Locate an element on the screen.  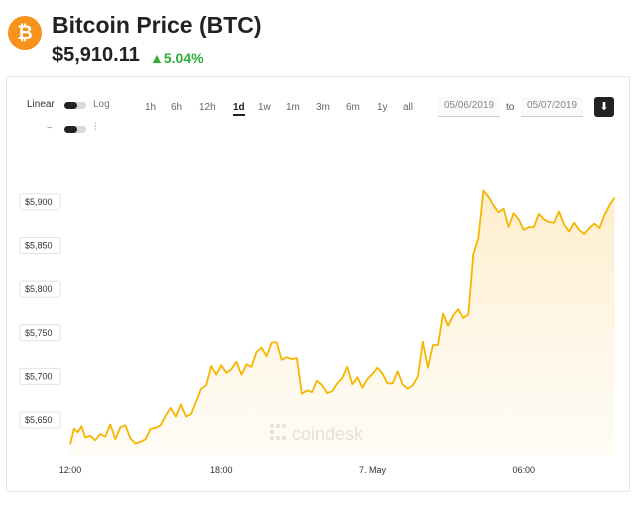
candlestick-icon: ⫶ is located at coordinates (95, 127).